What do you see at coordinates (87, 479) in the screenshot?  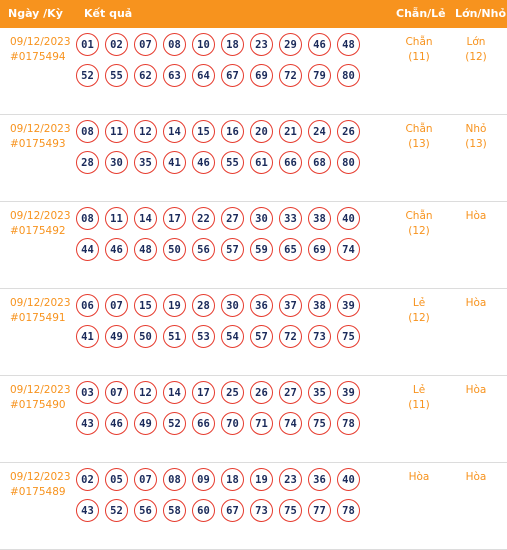 I see `number-ball: 02` at bounding box center [87, 479].